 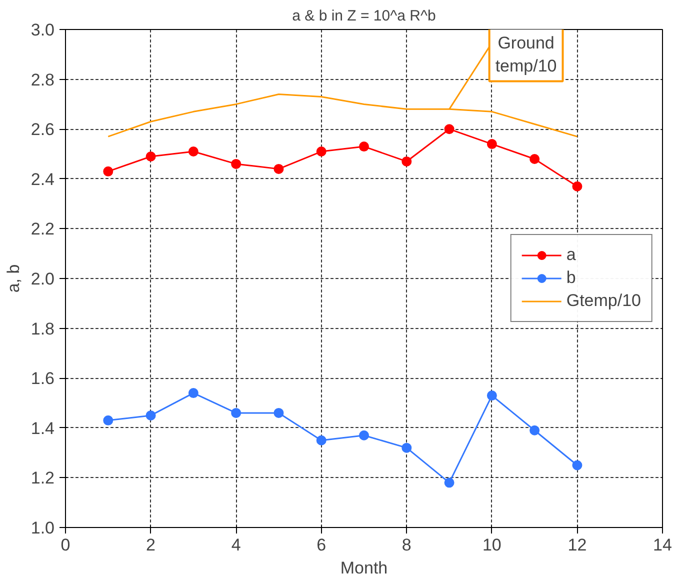 What do you see at coordinates (42, 30) in the screenshot?
I see `y-tick-label: 3.0` at bounding box center [42, 30].